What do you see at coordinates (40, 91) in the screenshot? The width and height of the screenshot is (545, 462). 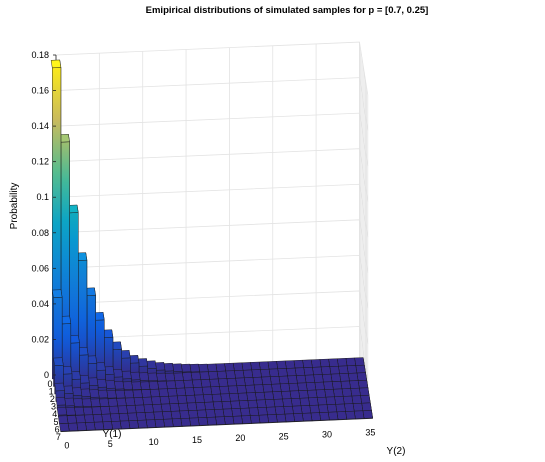 I see `z-tick-label: 0.16` at bounding box center [40, 91].